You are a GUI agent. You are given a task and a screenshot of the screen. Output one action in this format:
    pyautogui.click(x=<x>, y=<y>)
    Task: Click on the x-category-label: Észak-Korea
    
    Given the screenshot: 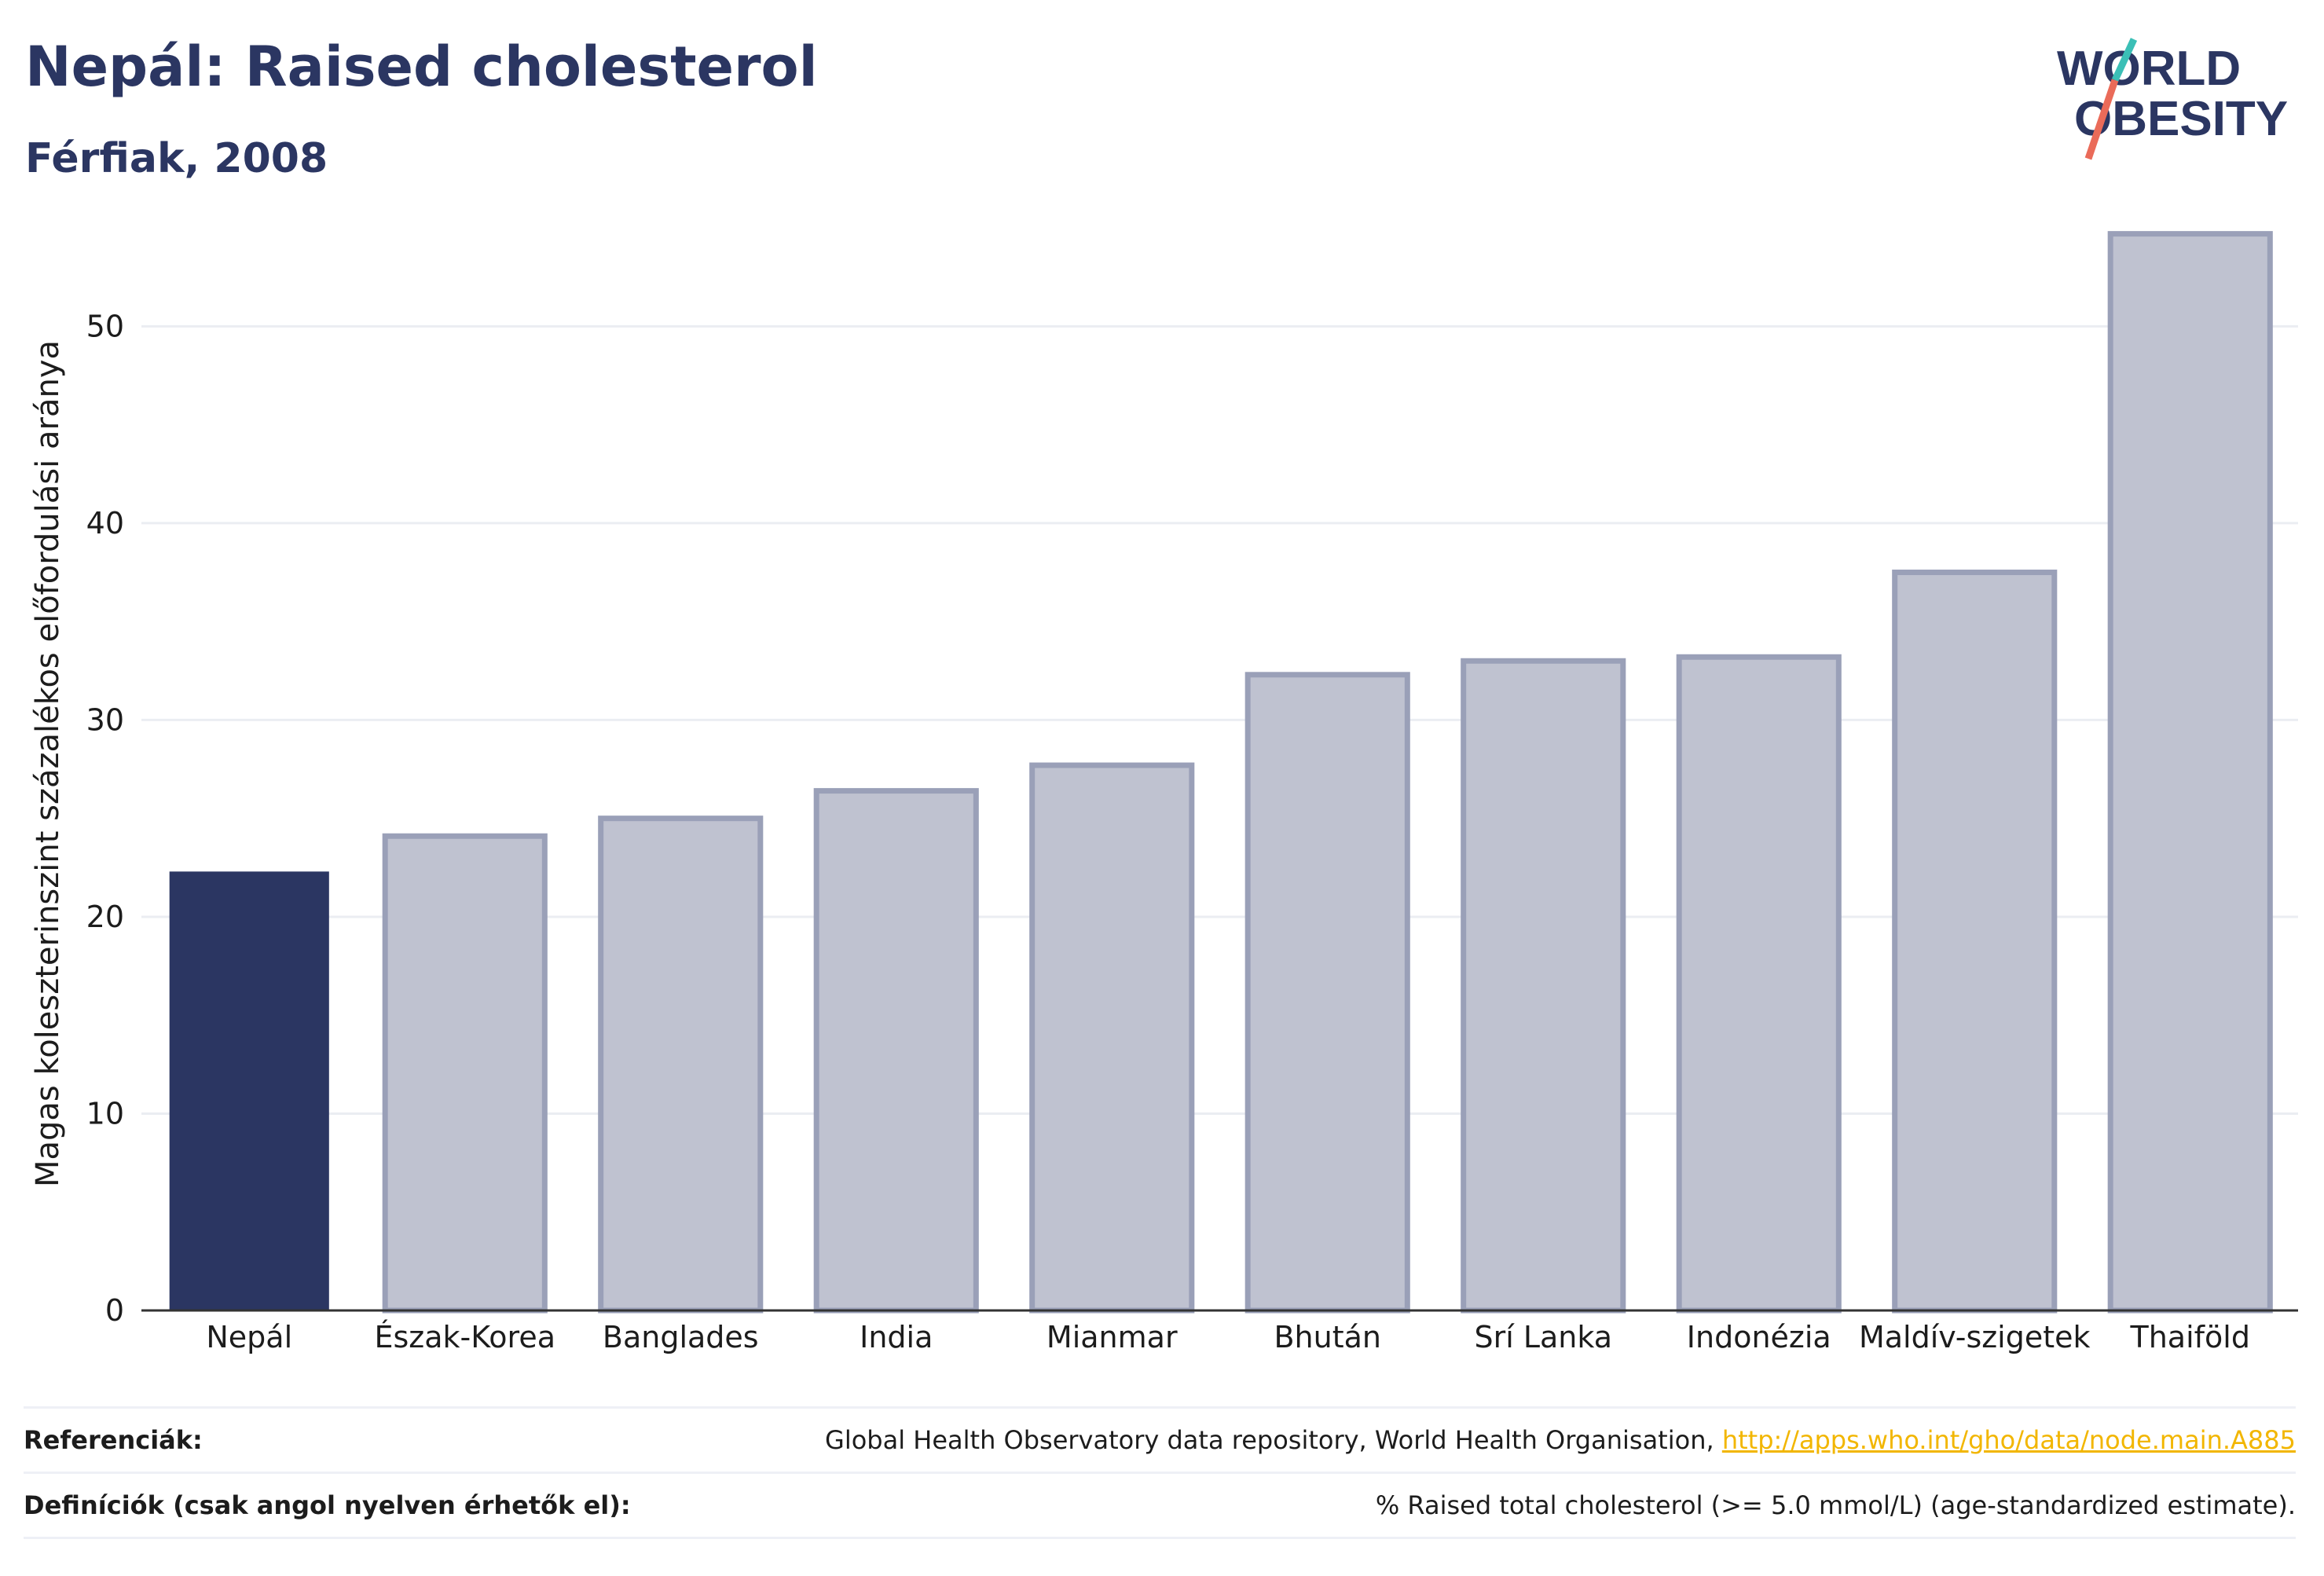 What is the action you would take?
    pyautogui.click(x=465, y=1337)
    